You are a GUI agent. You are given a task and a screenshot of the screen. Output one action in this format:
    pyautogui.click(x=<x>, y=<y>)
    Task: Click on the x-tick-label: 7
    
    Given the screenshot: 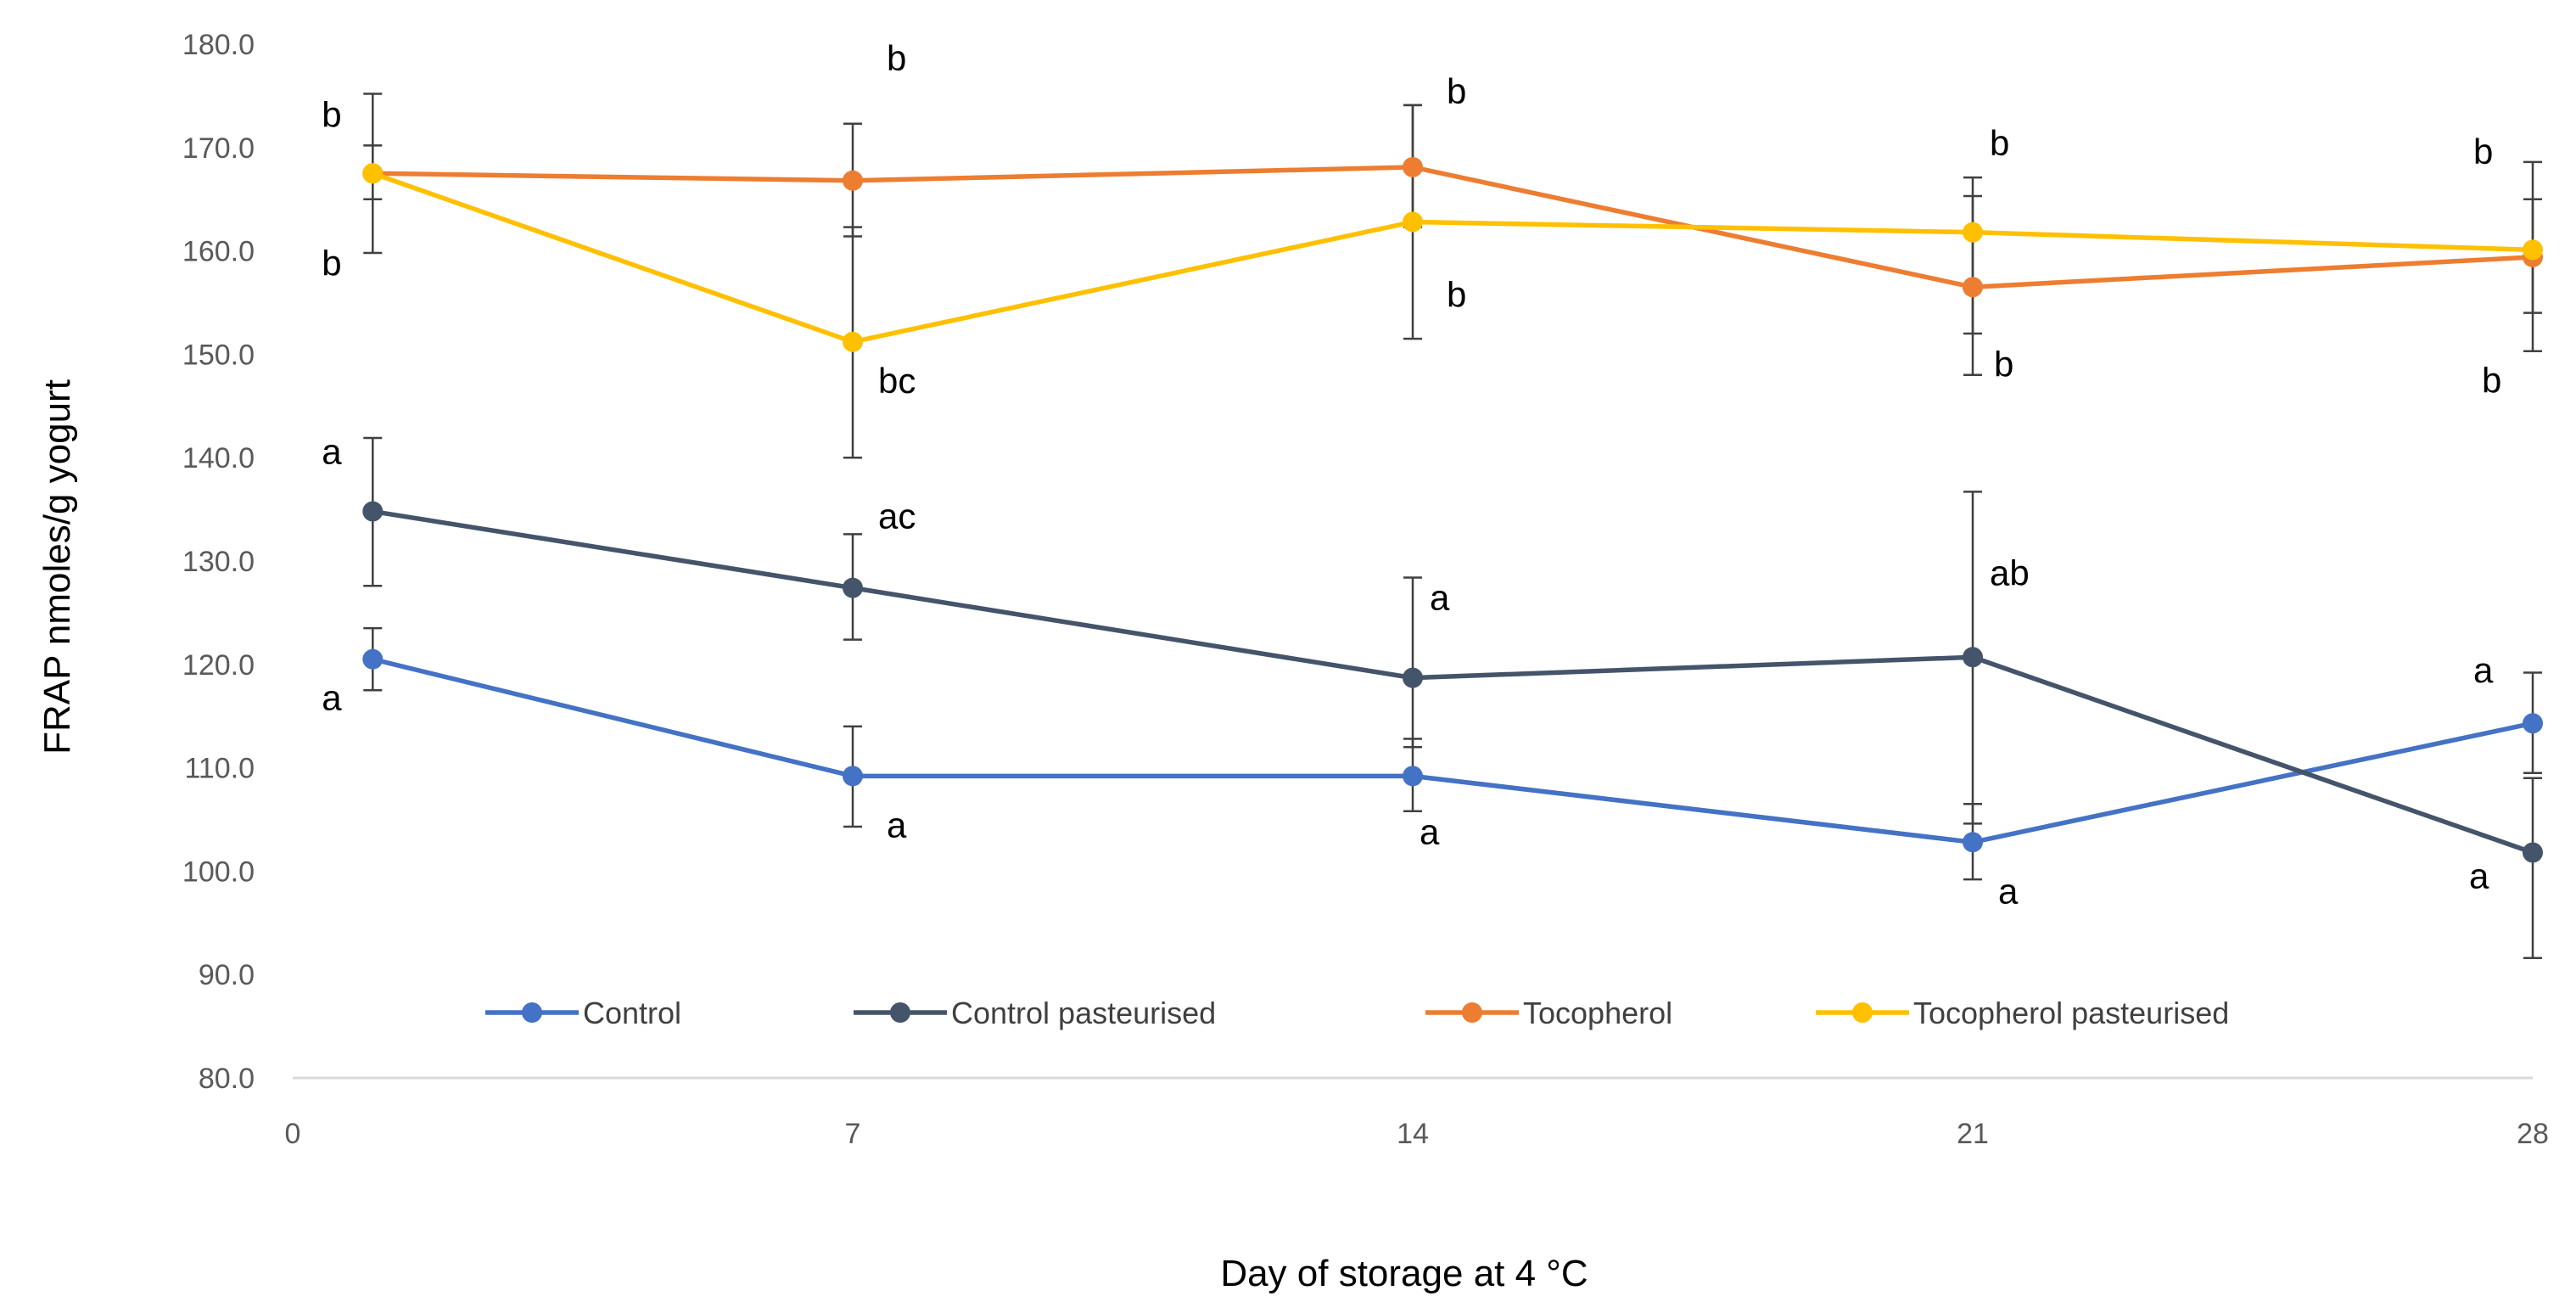 What is the action you would take?
    pyautogui.click(x=853, y=1134)
    